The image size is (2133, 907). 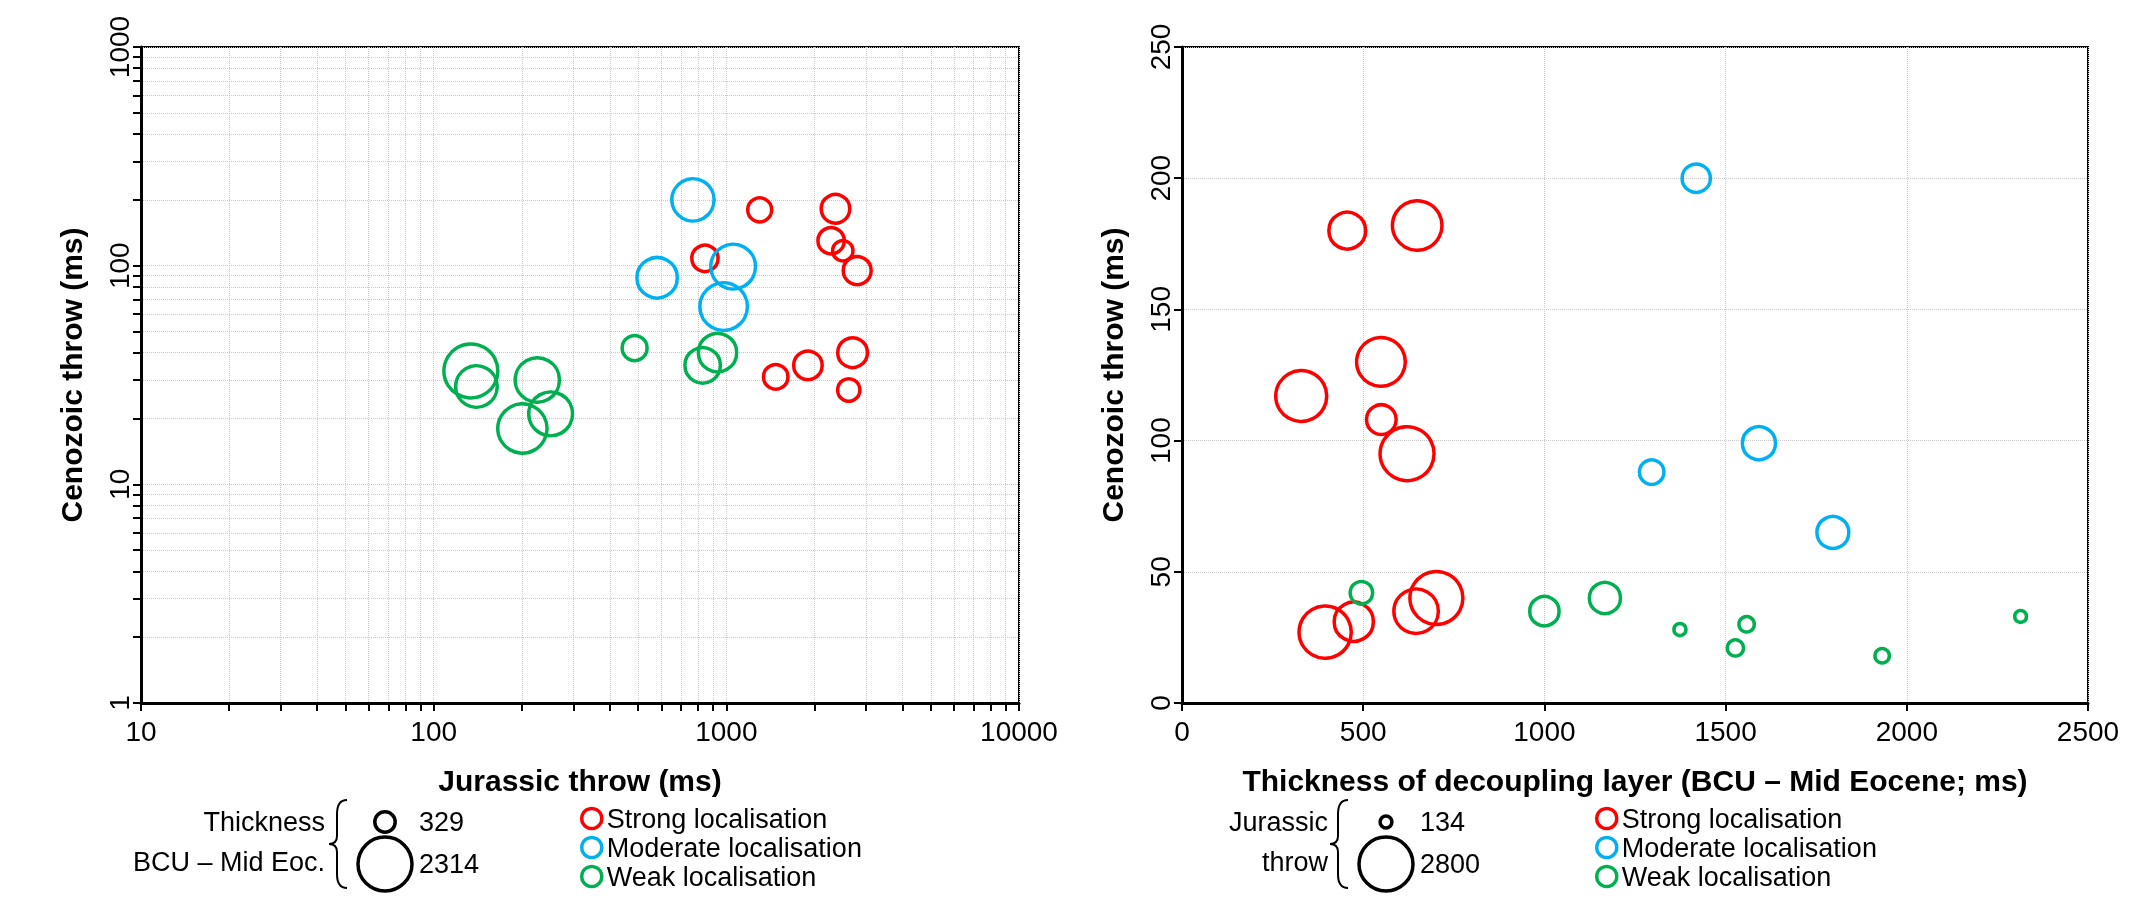 What do you see at coordinates (119, 703) in the screenshot?
I see `y-tick-label: 1` at bounding box center [119, 703].